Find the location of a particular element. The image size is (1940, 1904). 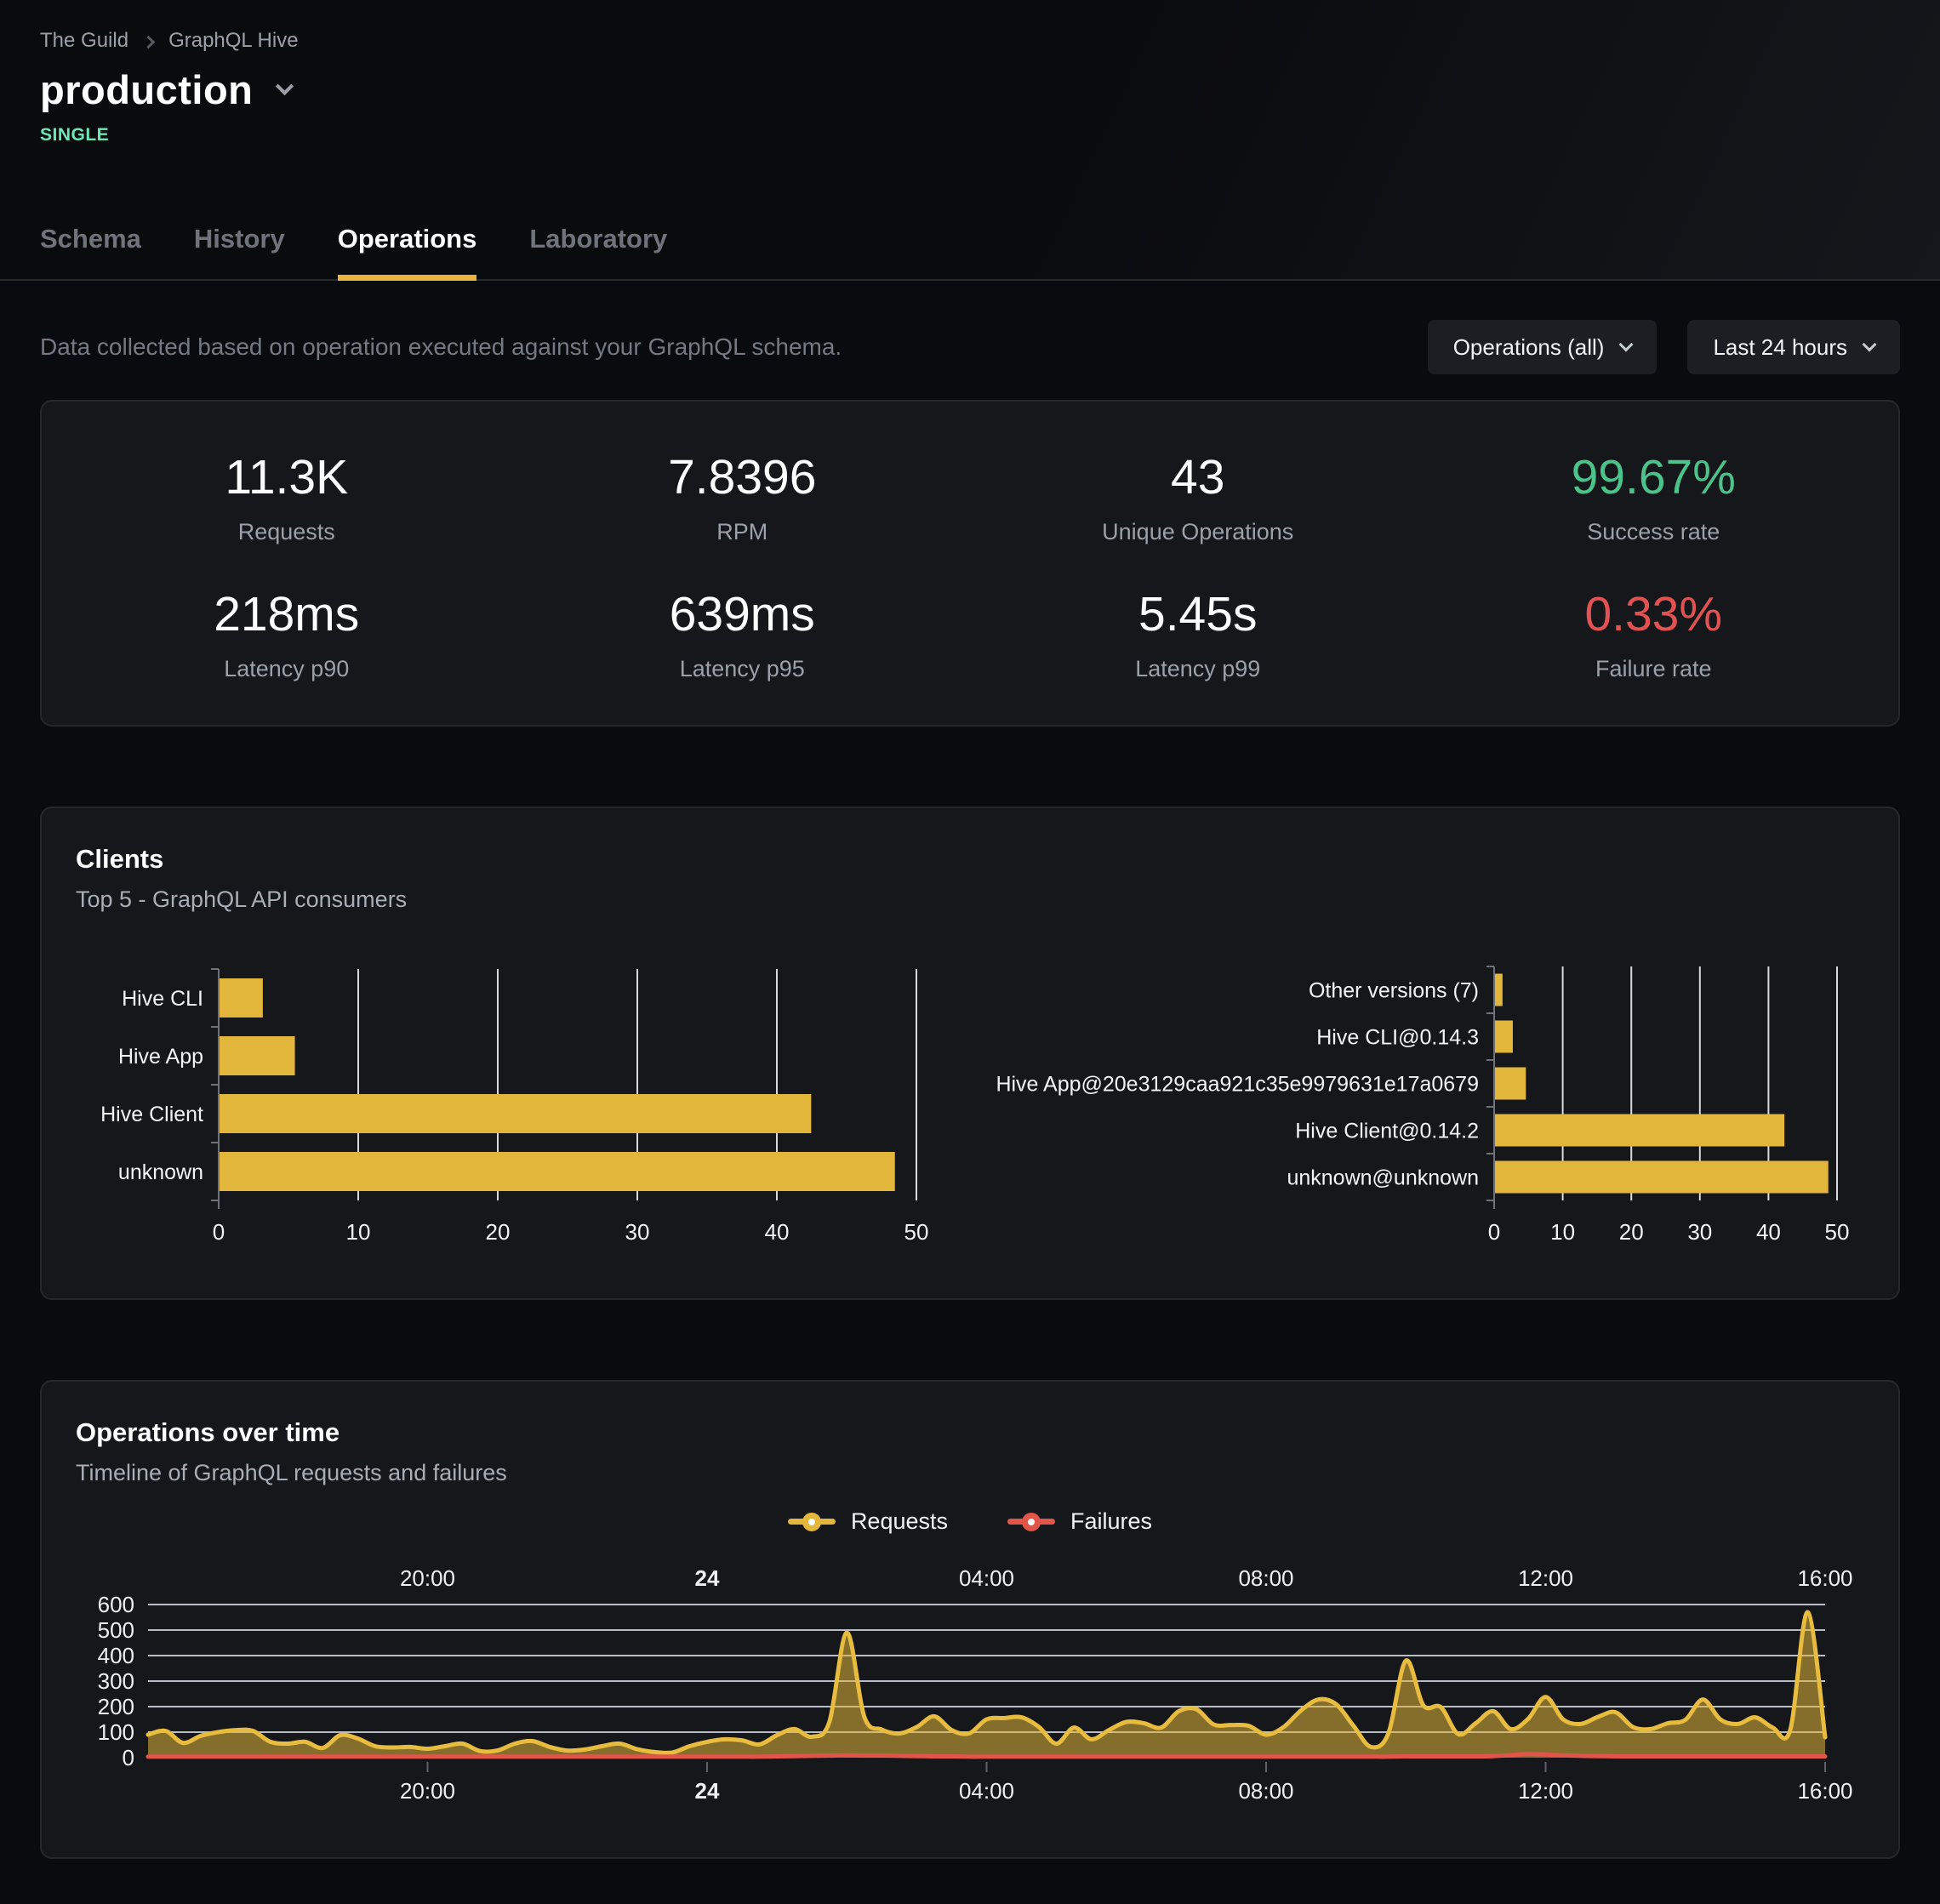

clients-title: Clients is located at coordinates (120, 859).